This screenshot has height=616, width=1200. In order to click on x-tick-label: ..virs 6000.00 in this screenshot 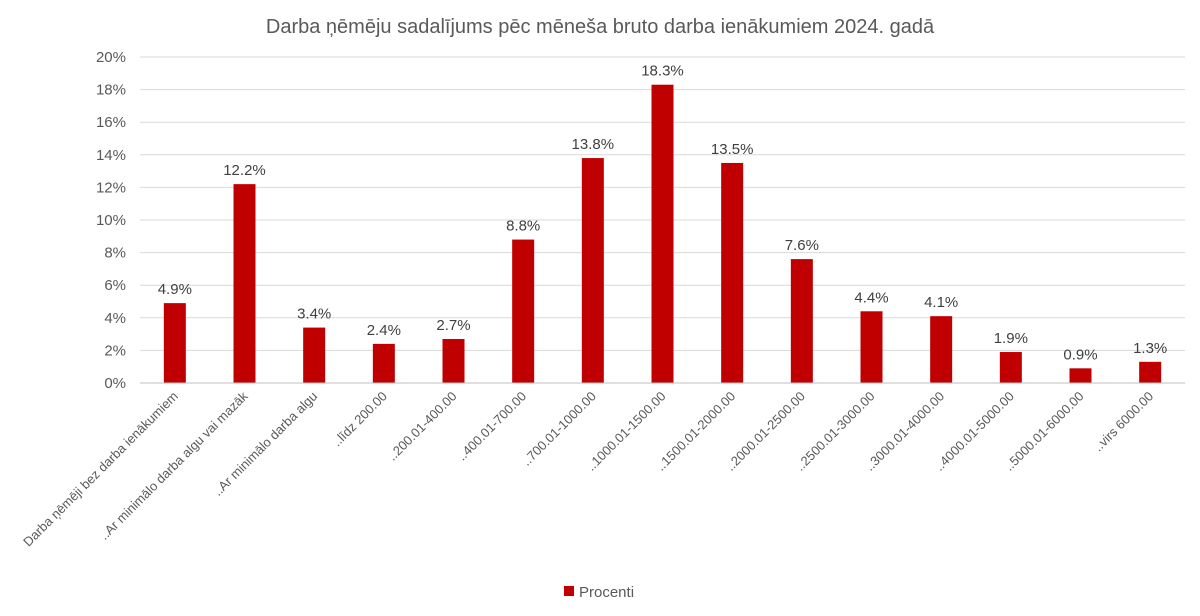, I will do `click(1123, 422)`.